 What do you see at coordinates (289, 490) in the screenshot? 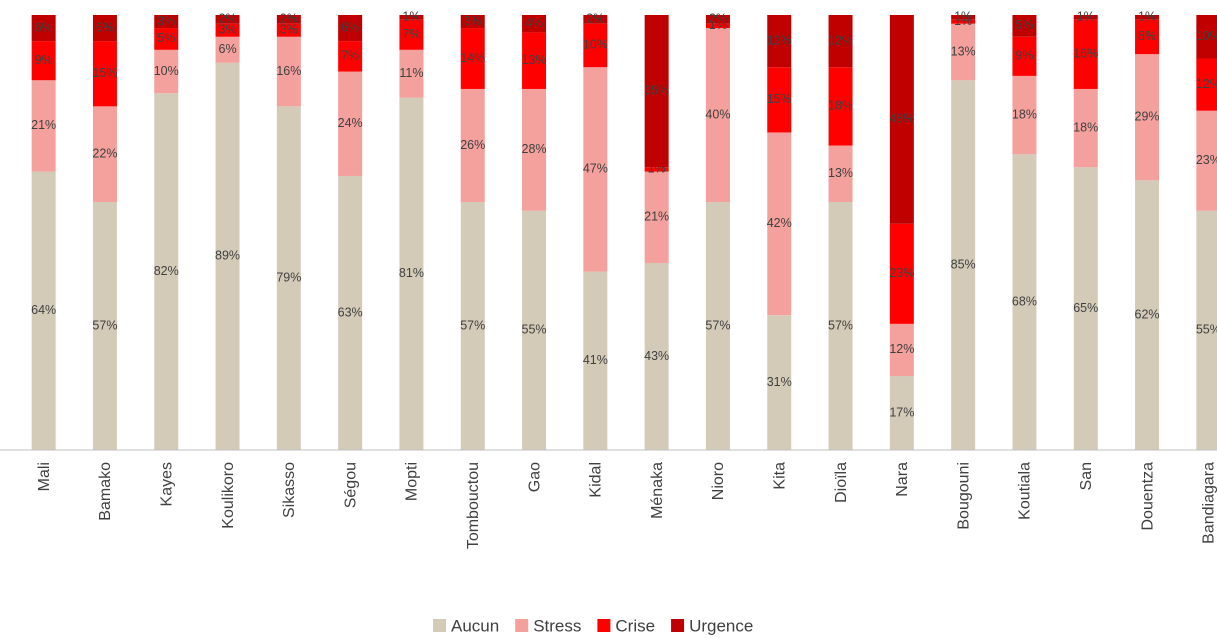
I see `x-tick-label: Sikasso` at bounding box center [289, 490].